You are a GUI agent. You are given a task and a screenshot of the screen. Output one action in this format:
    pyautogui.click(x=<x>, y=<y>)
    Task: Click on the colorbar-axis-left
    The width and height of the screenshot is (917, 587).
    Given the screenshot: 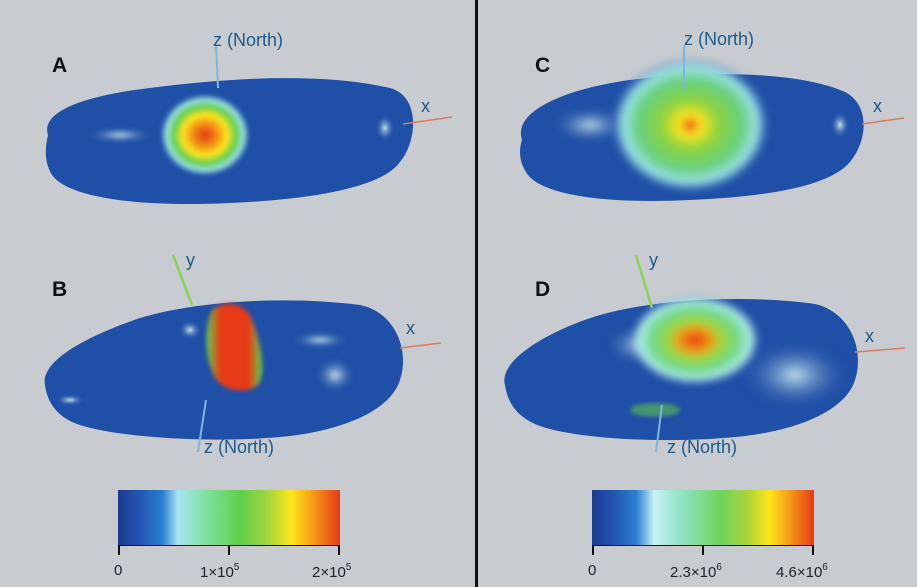 What is the action you would take?
    pyautogui.click(x=229, y=549)
    